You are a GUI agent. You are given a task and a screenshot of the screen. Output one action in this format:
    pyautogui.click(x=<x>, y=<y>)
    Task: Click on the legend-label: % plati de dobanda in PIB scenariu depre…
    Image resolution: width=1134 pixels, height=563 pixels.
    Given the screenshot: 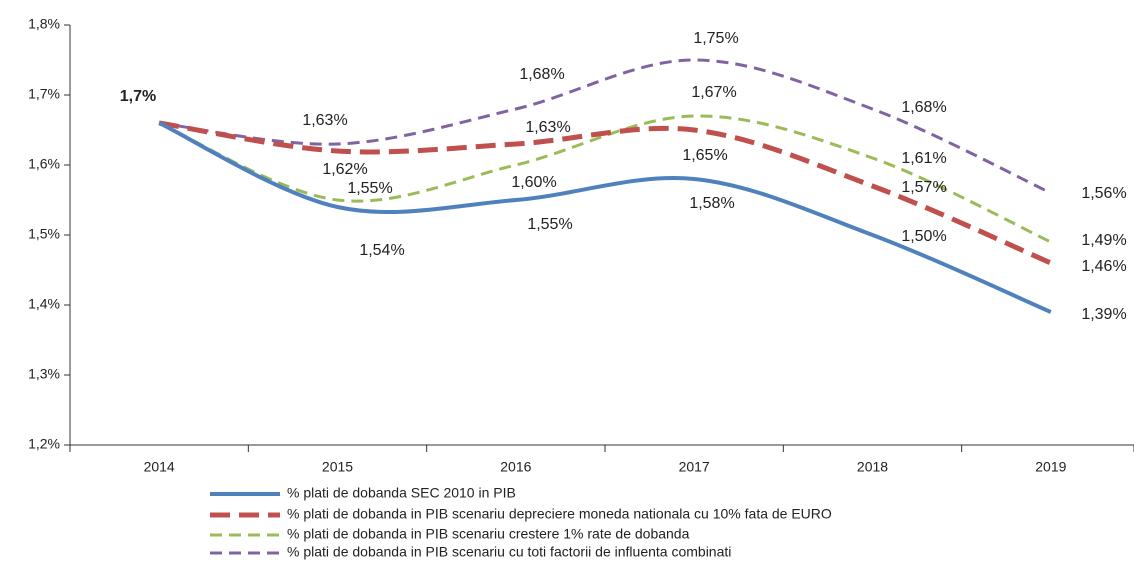 What is the action you would take?
    pyautogui.click(x=559, y=514)
    